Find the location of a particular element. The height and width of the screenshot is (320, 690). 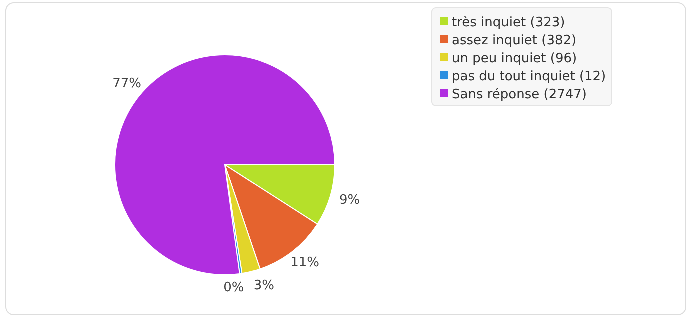

data-label: 3% is located at coordinates (264, 286).